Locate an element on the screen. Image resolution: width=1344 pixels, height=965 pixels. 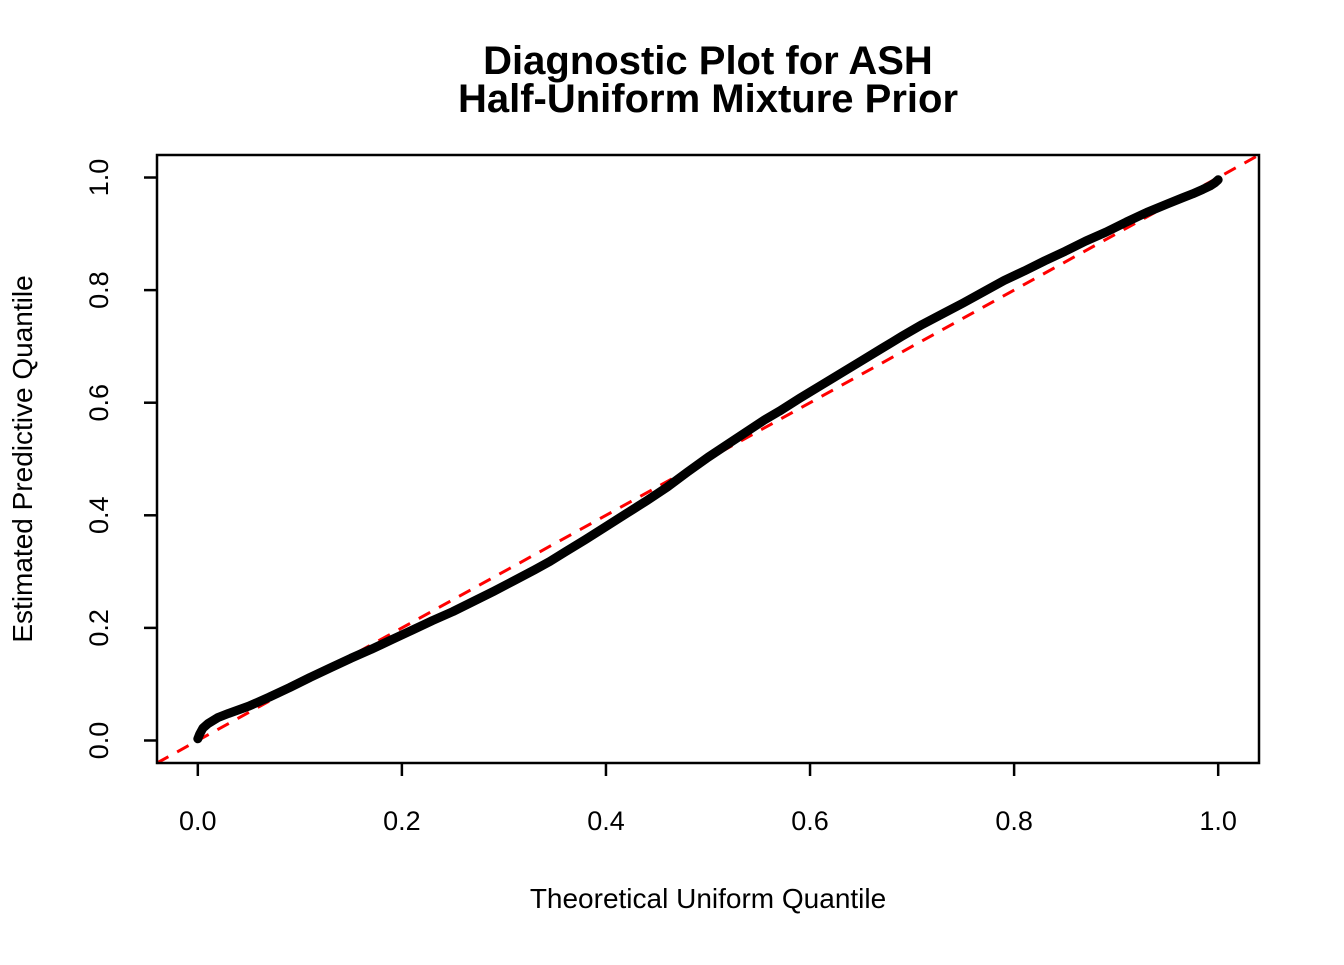
y-tick-label: 0.0 is located at coordinates (99, 741).